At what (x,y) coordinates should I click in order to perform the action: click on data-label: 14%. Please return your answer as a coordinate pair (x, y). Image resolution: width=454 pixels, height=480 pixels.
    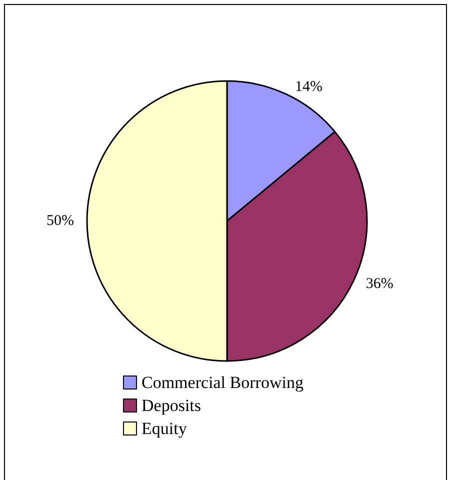
    Looking at the image, I should click on (309, 87).